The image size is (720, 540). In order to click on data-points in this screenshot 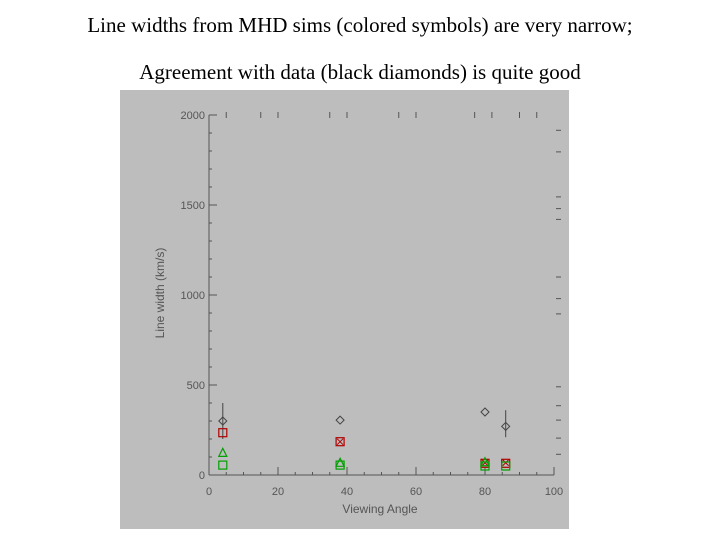, I will do `click(364, 437)`.